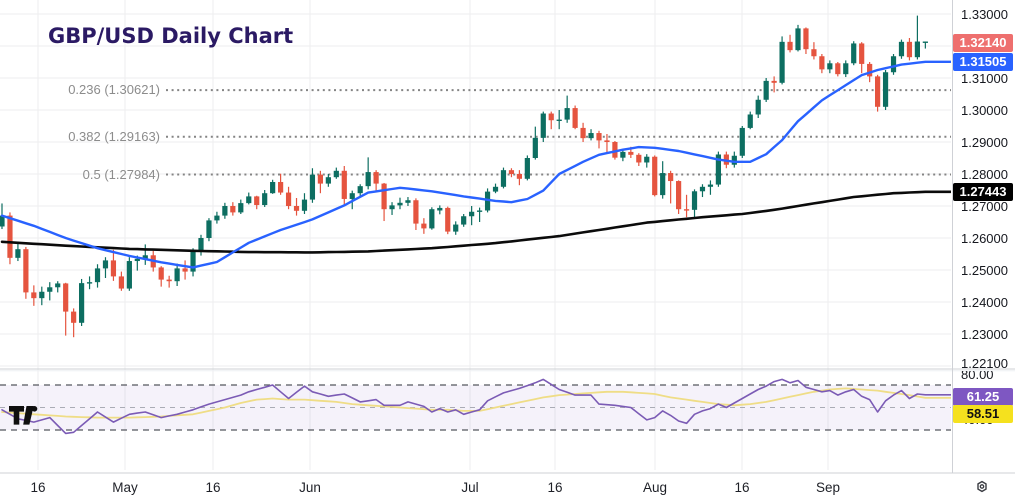  Describe the element at coordinates (984, 302) in the screenshot. I see `price-tick: 1.24000` at that location.